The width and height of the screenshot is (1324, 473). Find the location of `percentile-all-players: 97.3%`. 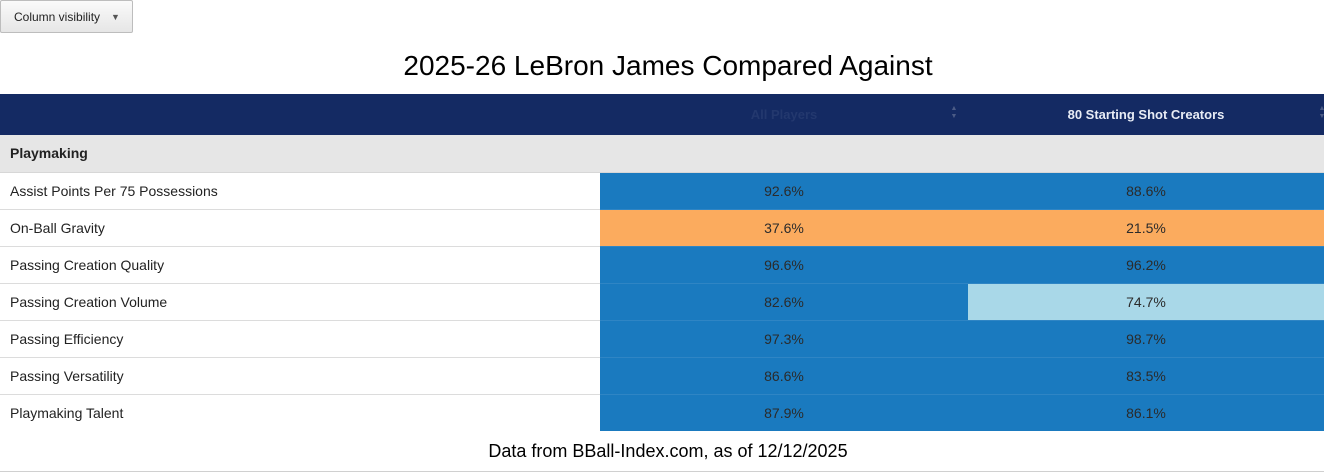

percentile-all-players: 97.3% is located at coordinates (784, 339).